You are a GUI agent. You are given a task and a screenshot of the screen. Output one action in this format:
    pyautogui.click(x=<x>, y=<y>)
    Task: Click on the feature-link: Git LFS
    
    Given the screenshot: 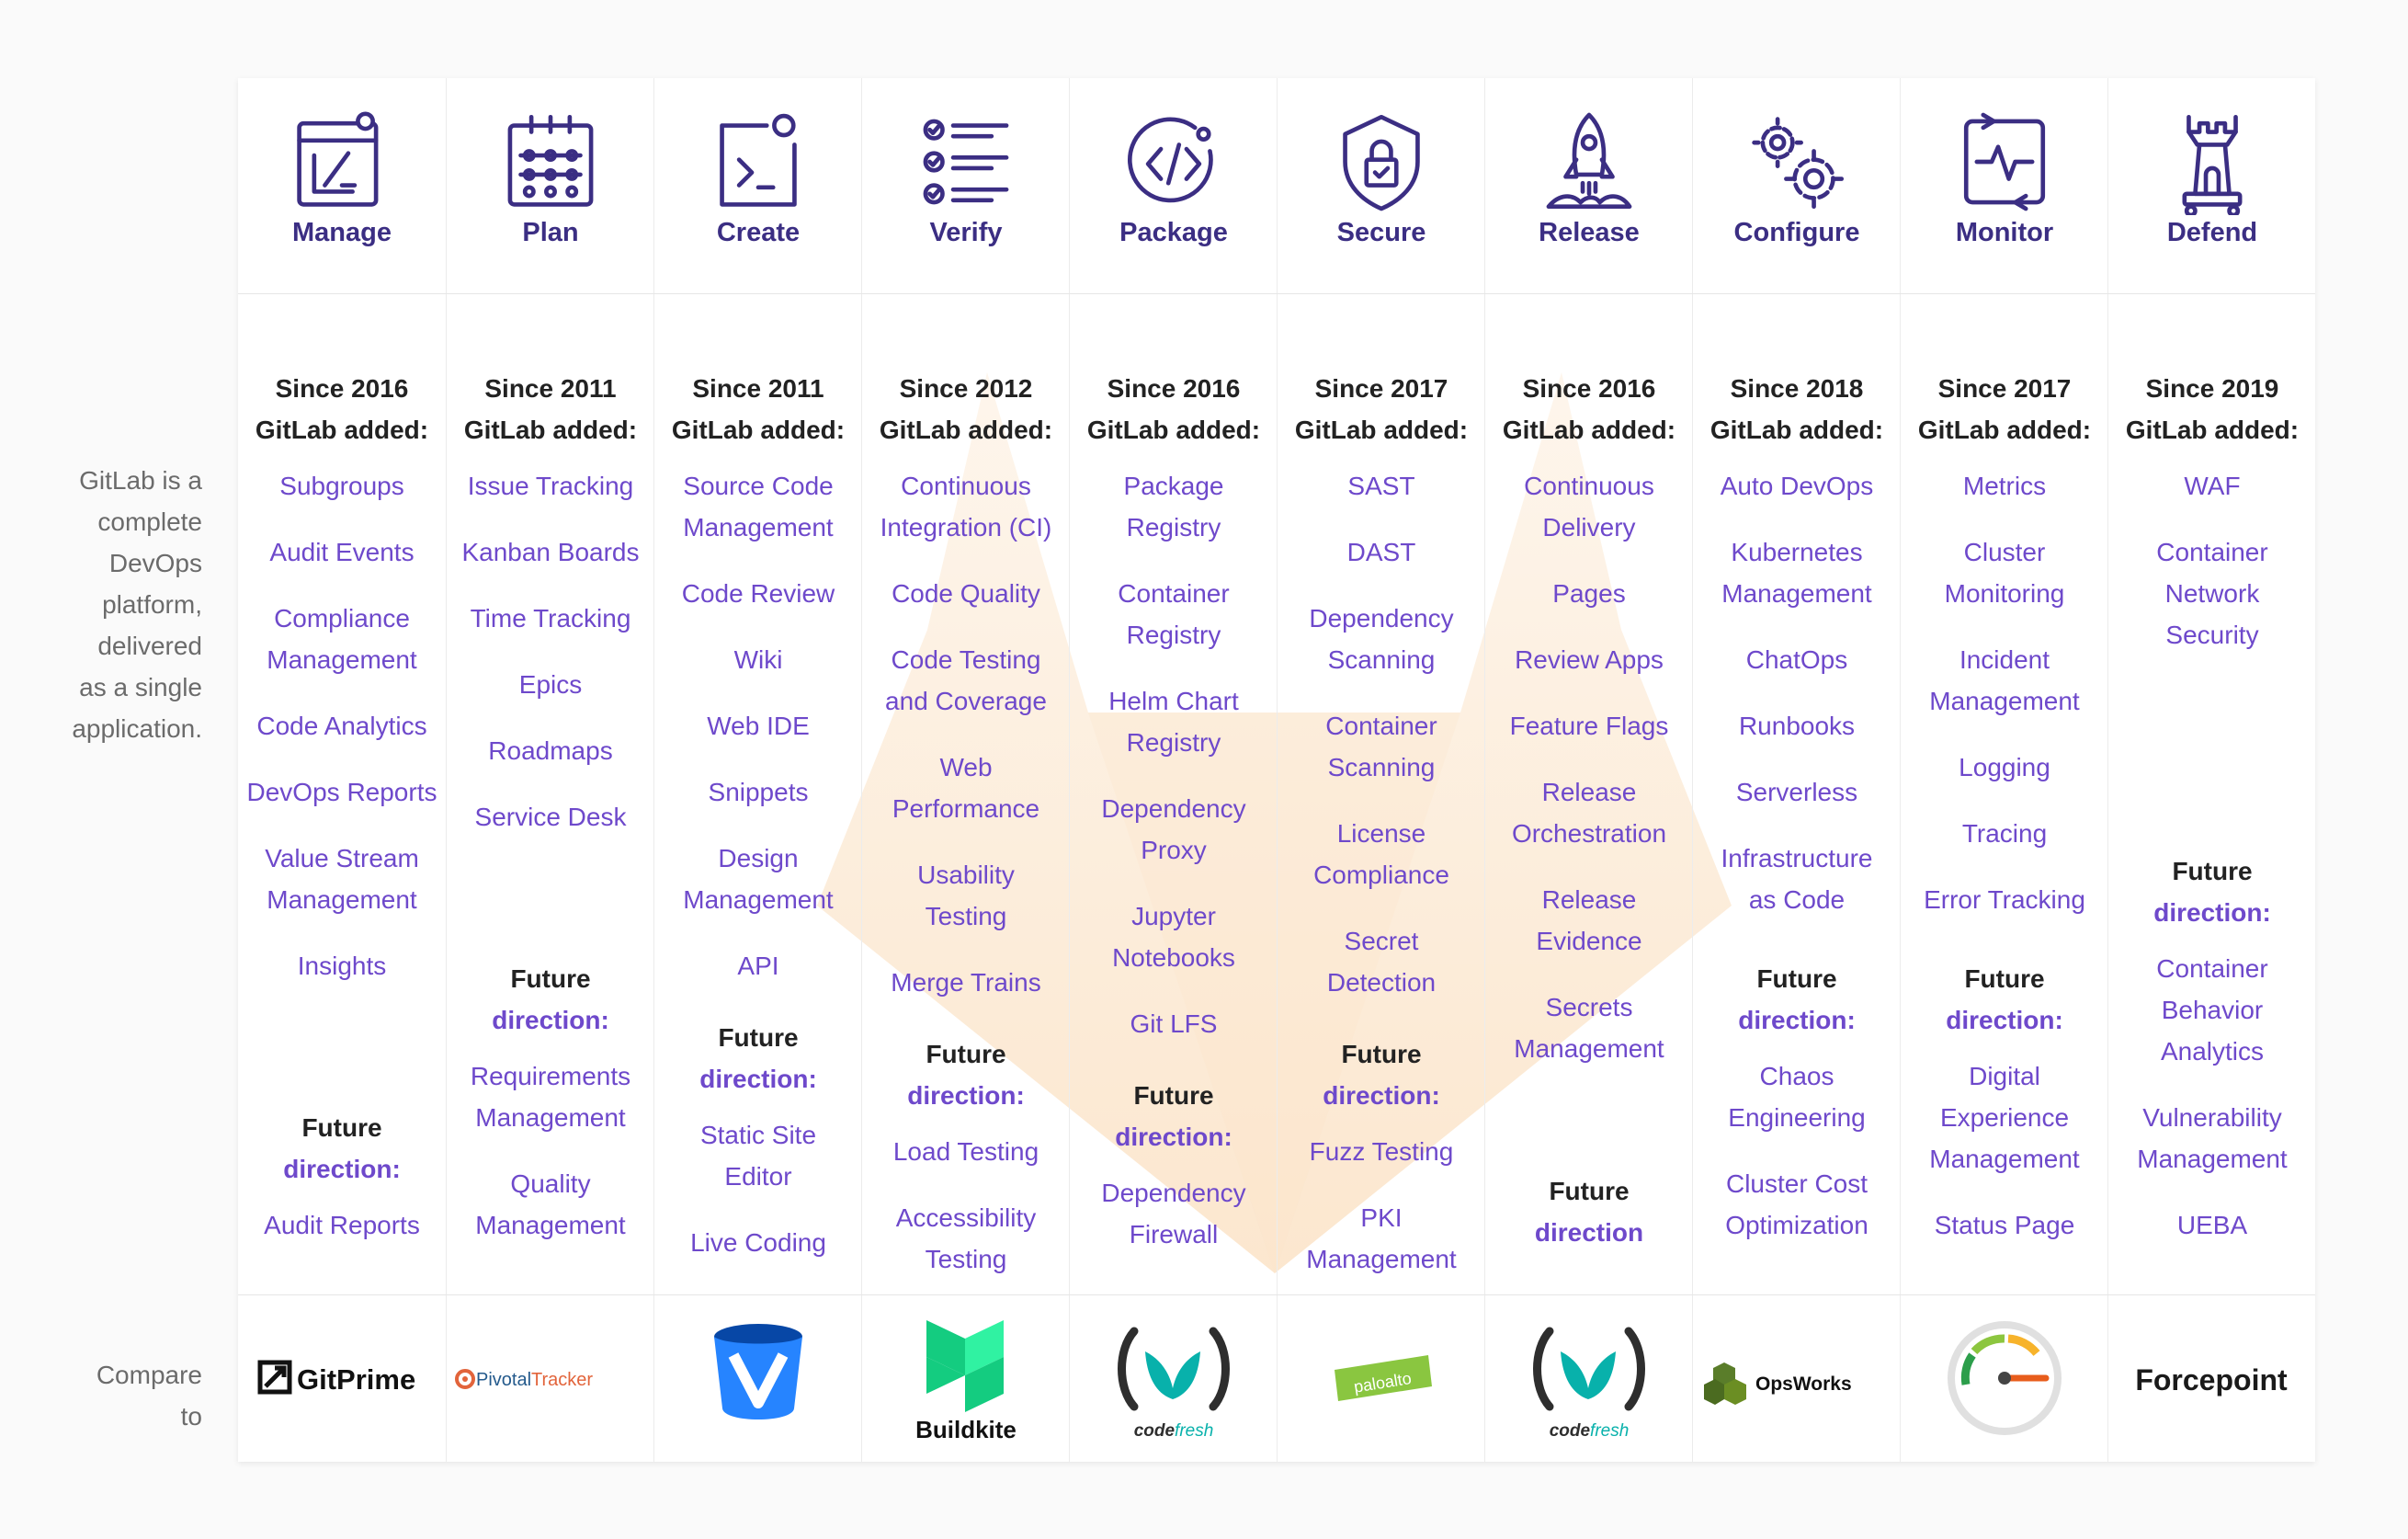 What is the action you would take?
    pyautogui.click(x=1174, y=1023)
    